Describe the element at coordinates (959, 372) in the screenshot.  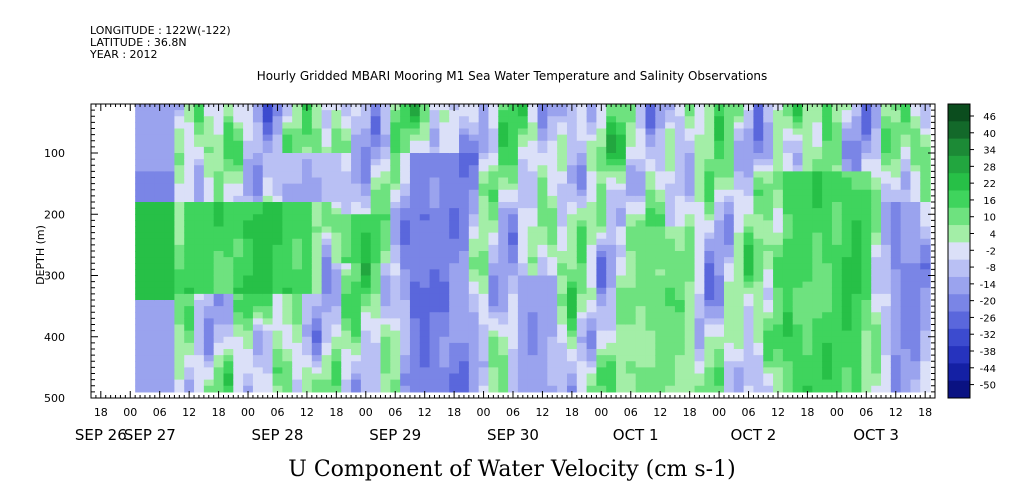
I see `colorbar-swatch` at that location.